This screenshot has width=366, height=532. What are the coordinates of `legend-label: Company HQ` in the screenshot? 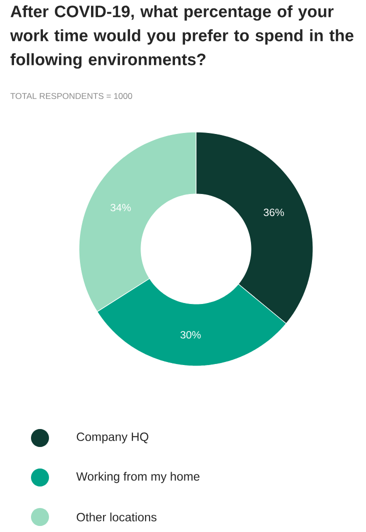 It's located at (112, 438).